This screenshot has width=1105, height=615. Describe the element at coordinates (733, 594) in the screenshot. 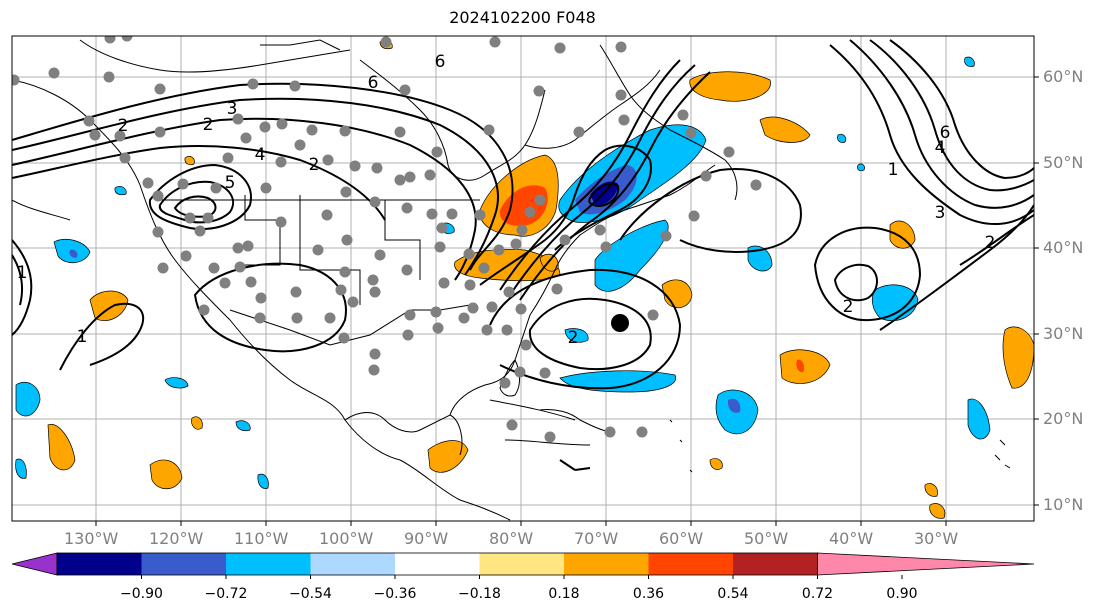

I see `colorbar-tick-label: 0.54` at that location.